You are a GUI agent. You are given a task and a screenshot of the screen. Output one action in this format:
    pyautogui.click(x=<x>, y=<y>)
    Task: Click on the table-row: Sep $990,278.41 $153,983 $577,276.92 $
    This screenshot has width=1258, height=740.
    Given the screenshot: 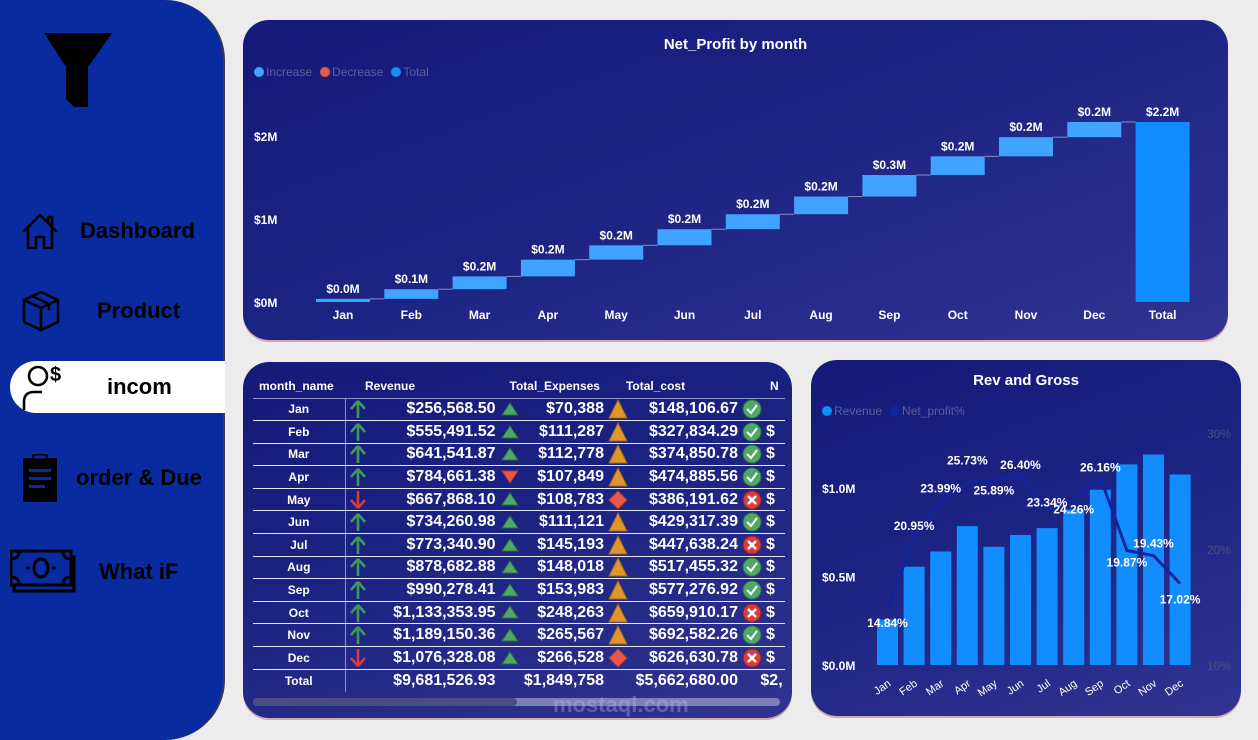 What is the action you would take?
    pyautogui.click(x=519, y=590)
    